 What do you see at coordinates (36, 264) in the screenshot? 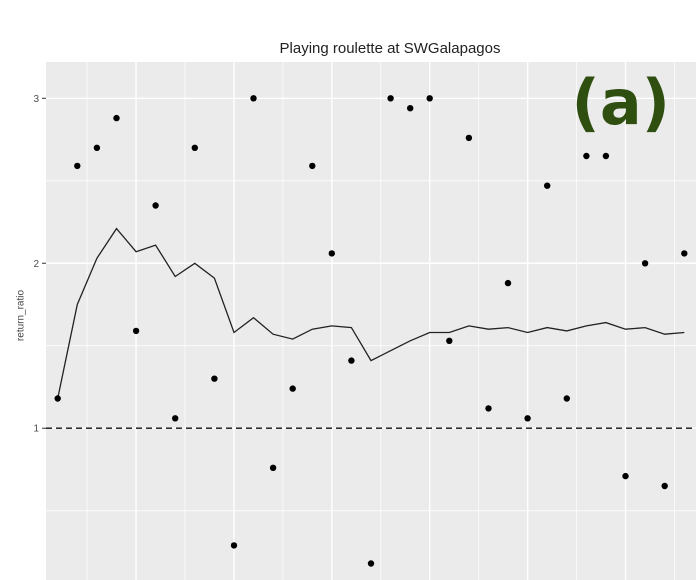
I see `y-tick-label: 2` at bounding box center [36, 264].